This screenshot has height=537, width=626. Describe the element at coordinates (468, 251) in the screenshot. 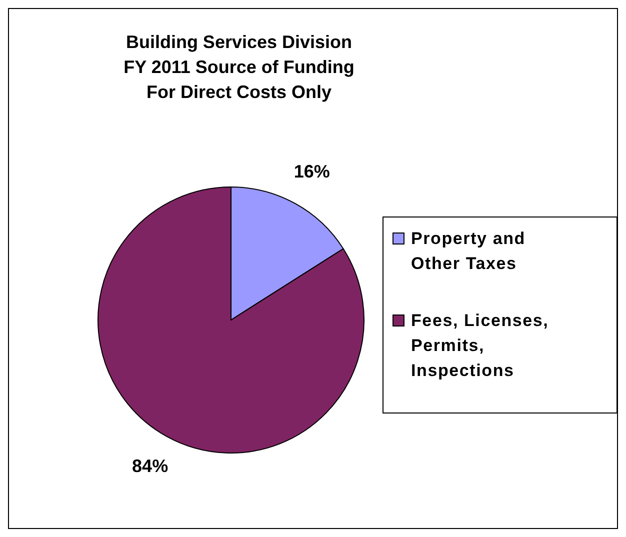

I see `legend-label: Property and Other Taxes` at that location.